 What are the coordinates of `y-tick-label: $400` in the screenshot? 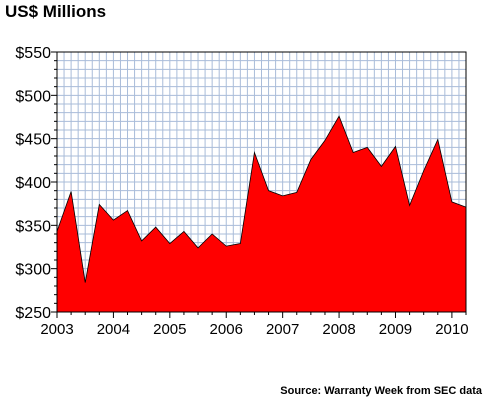 It's located at (33, 183).